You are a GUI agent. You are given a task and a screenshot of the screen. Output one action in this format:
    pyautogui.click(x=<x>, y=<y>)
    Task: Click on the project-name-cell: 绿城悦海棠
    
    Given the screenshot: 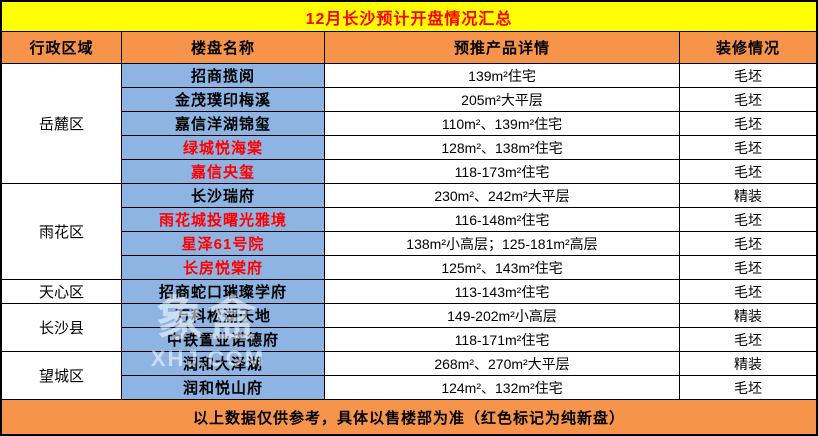 What is the action you would take?
    pyautogui.click(x=223, y=148)
    